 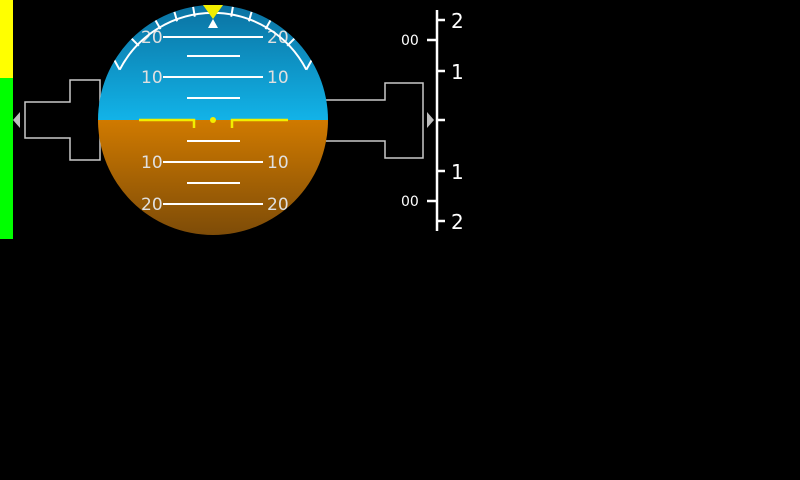 What do you see at coordinates (291, 42) in the screenshot?
I see `bank-tick-r45` at bounding box center [291, 42].